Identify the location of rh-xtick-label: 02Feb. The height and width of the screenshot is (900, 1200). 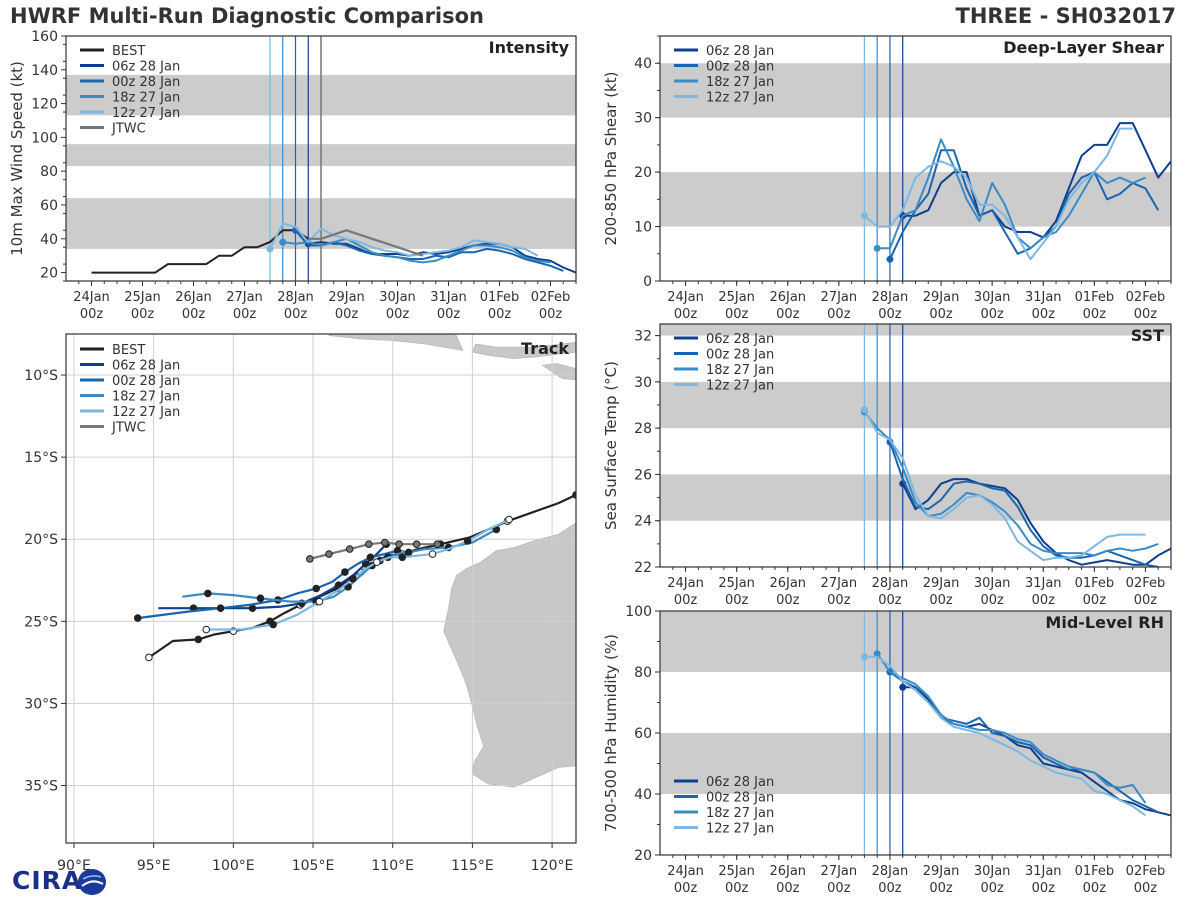
(1146, 871).